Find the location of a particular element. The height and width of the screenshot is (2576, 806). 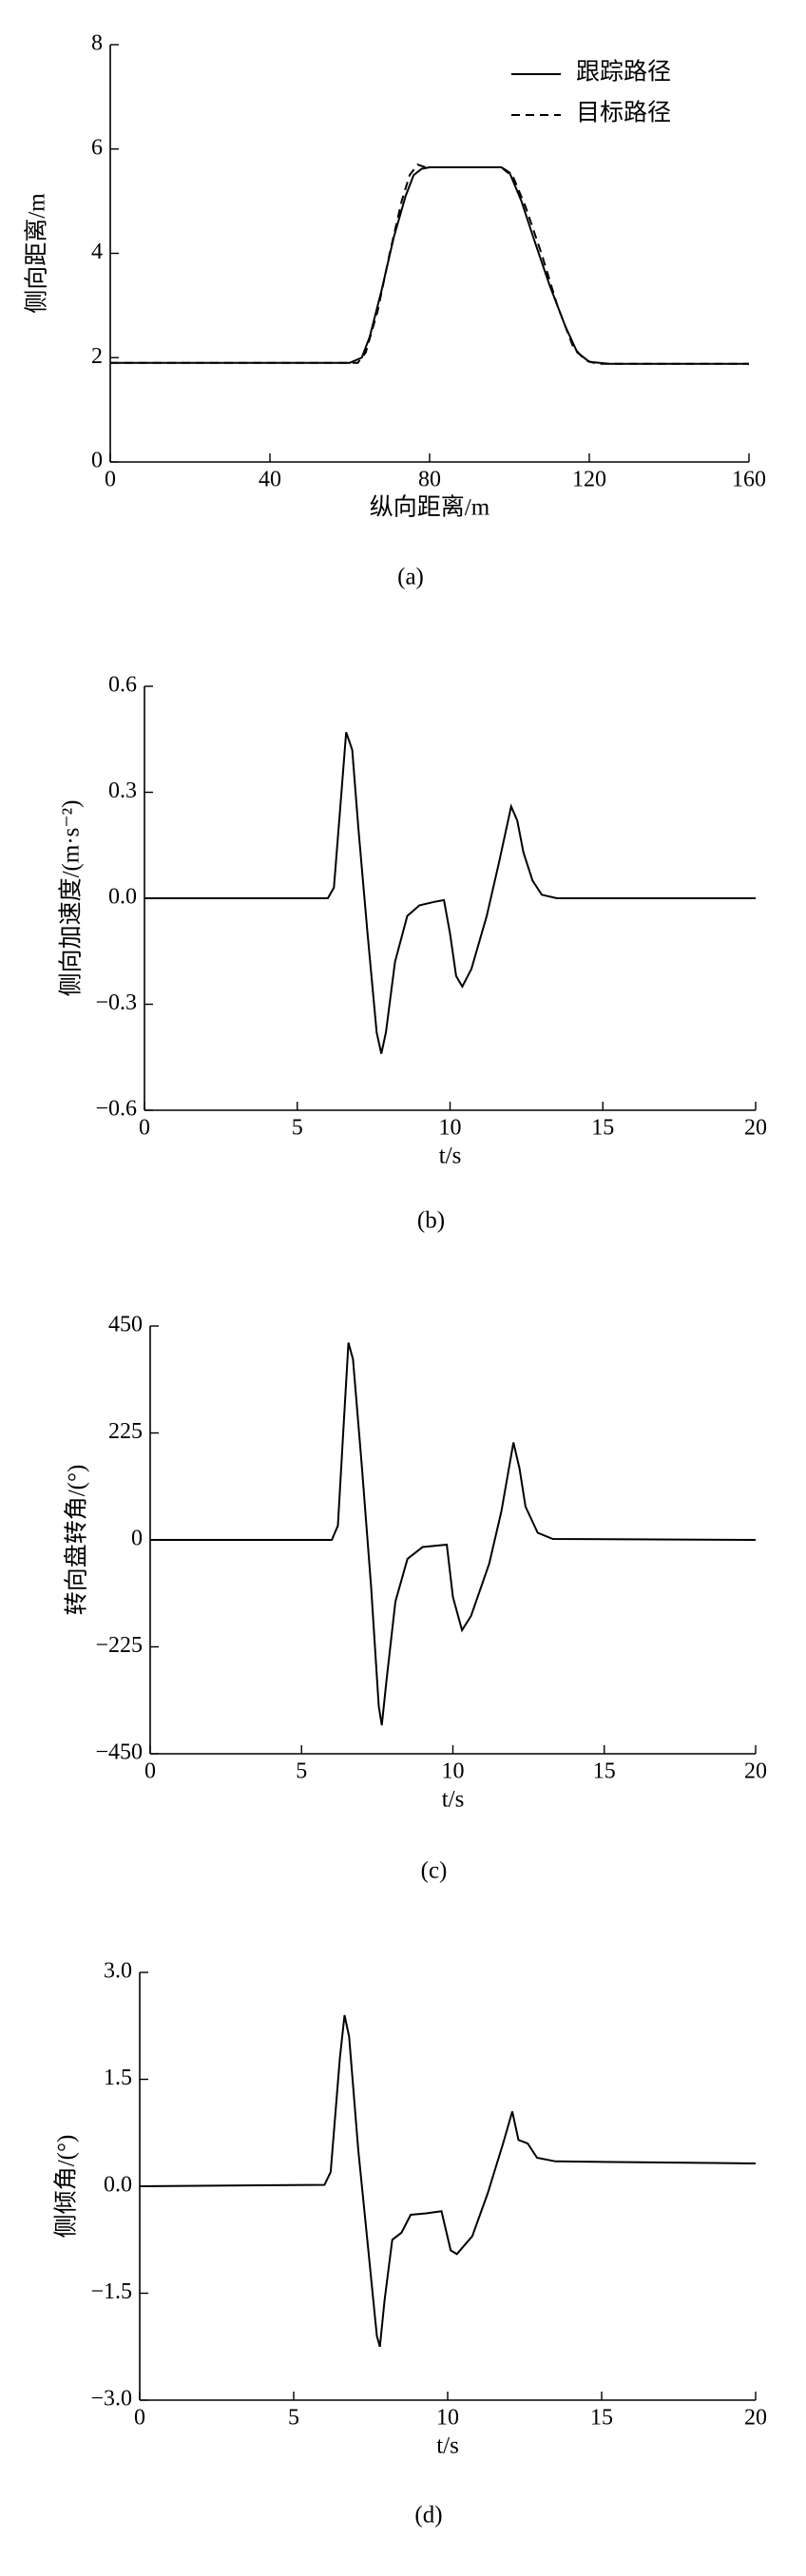

y-tick-label: 6 is located at coordinates (97, 147).